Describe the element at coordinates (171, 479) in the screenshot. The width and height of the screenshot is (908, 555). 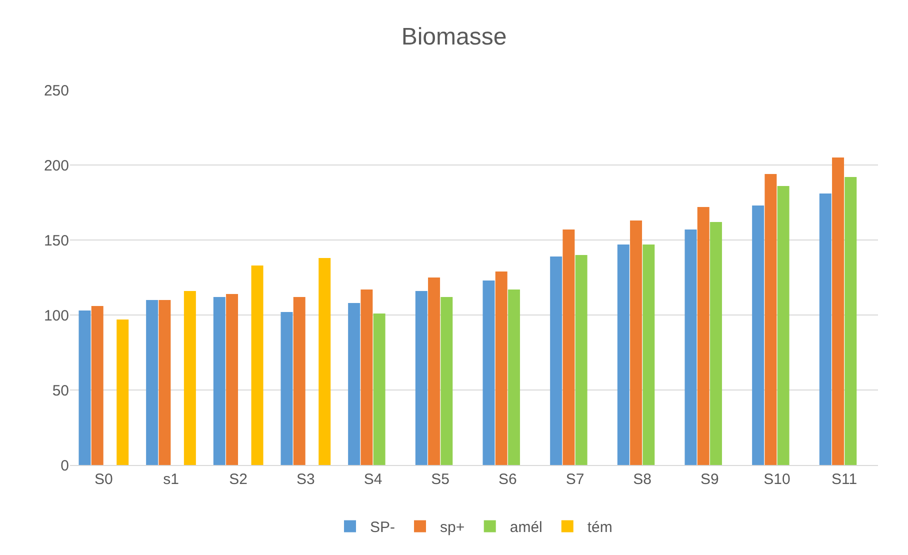
I see `x-tick-label: s1` at that location.